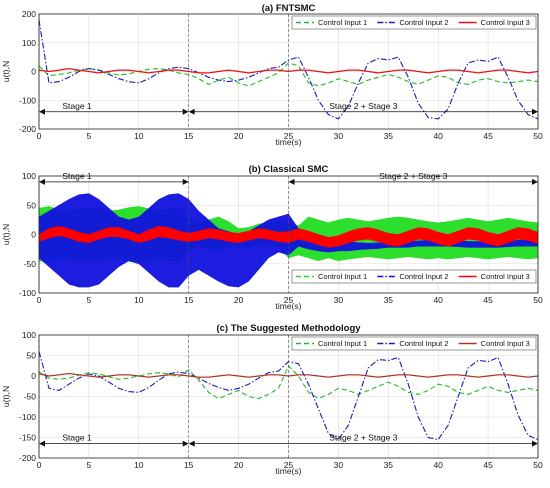 Image resolution: width=550 pixels, height=488 pixels. I want to click on chart-title: (b) Classical SMC, so click(289, 169).